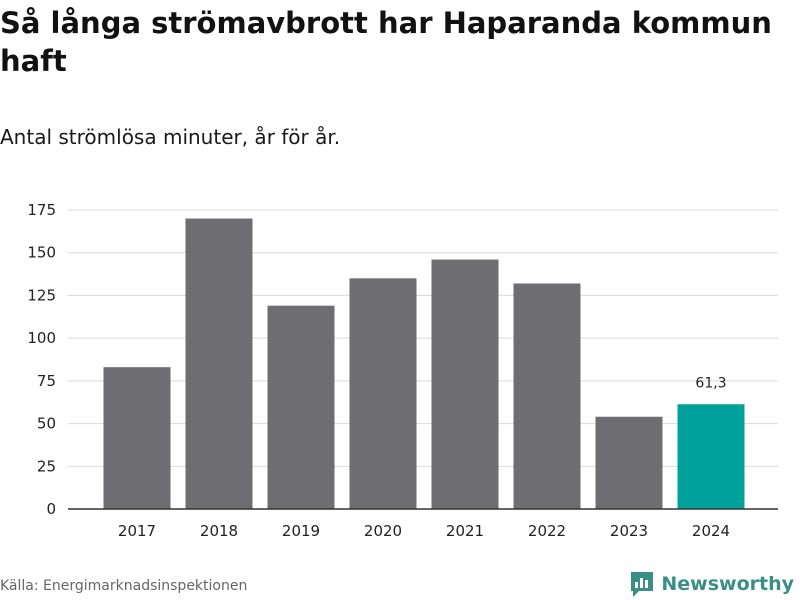 The height and width of the screenshot is (600, 800). Describe the element at coordinates (465, 384) in the screenshot. I see `bar-2021` at that location.